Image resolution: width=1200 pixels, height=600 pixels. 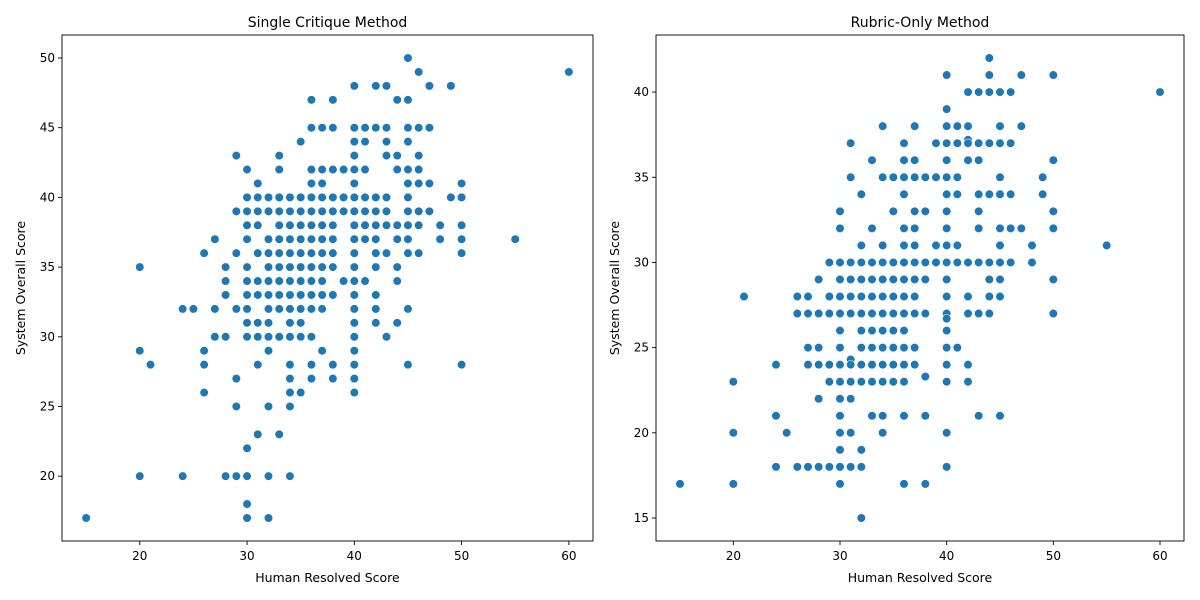 What do you see at coordinates (641, 262) in the screenshot?
I see `y-tick-label: 30` at bounding box center [641, 262].